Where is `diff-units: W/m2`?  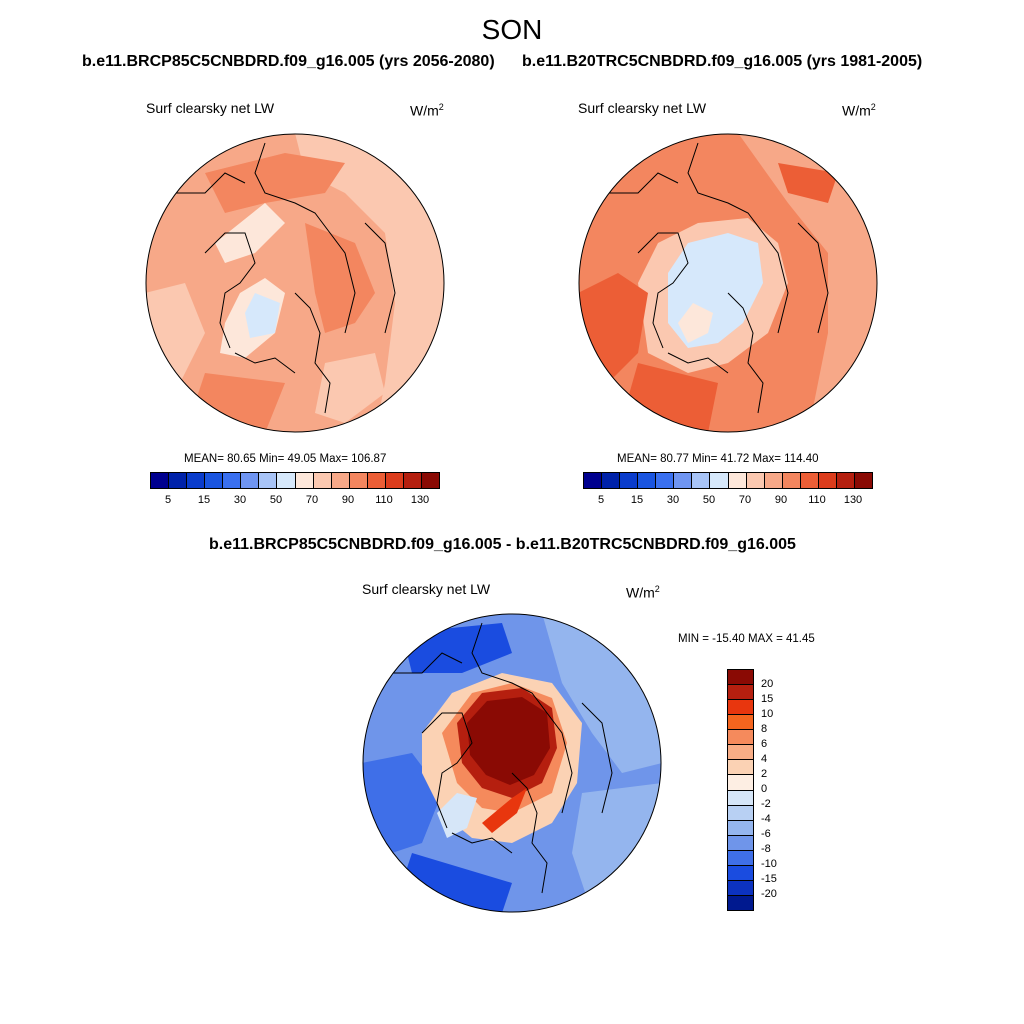 diff-units: W/m2 is located at coordinates (643, 592).